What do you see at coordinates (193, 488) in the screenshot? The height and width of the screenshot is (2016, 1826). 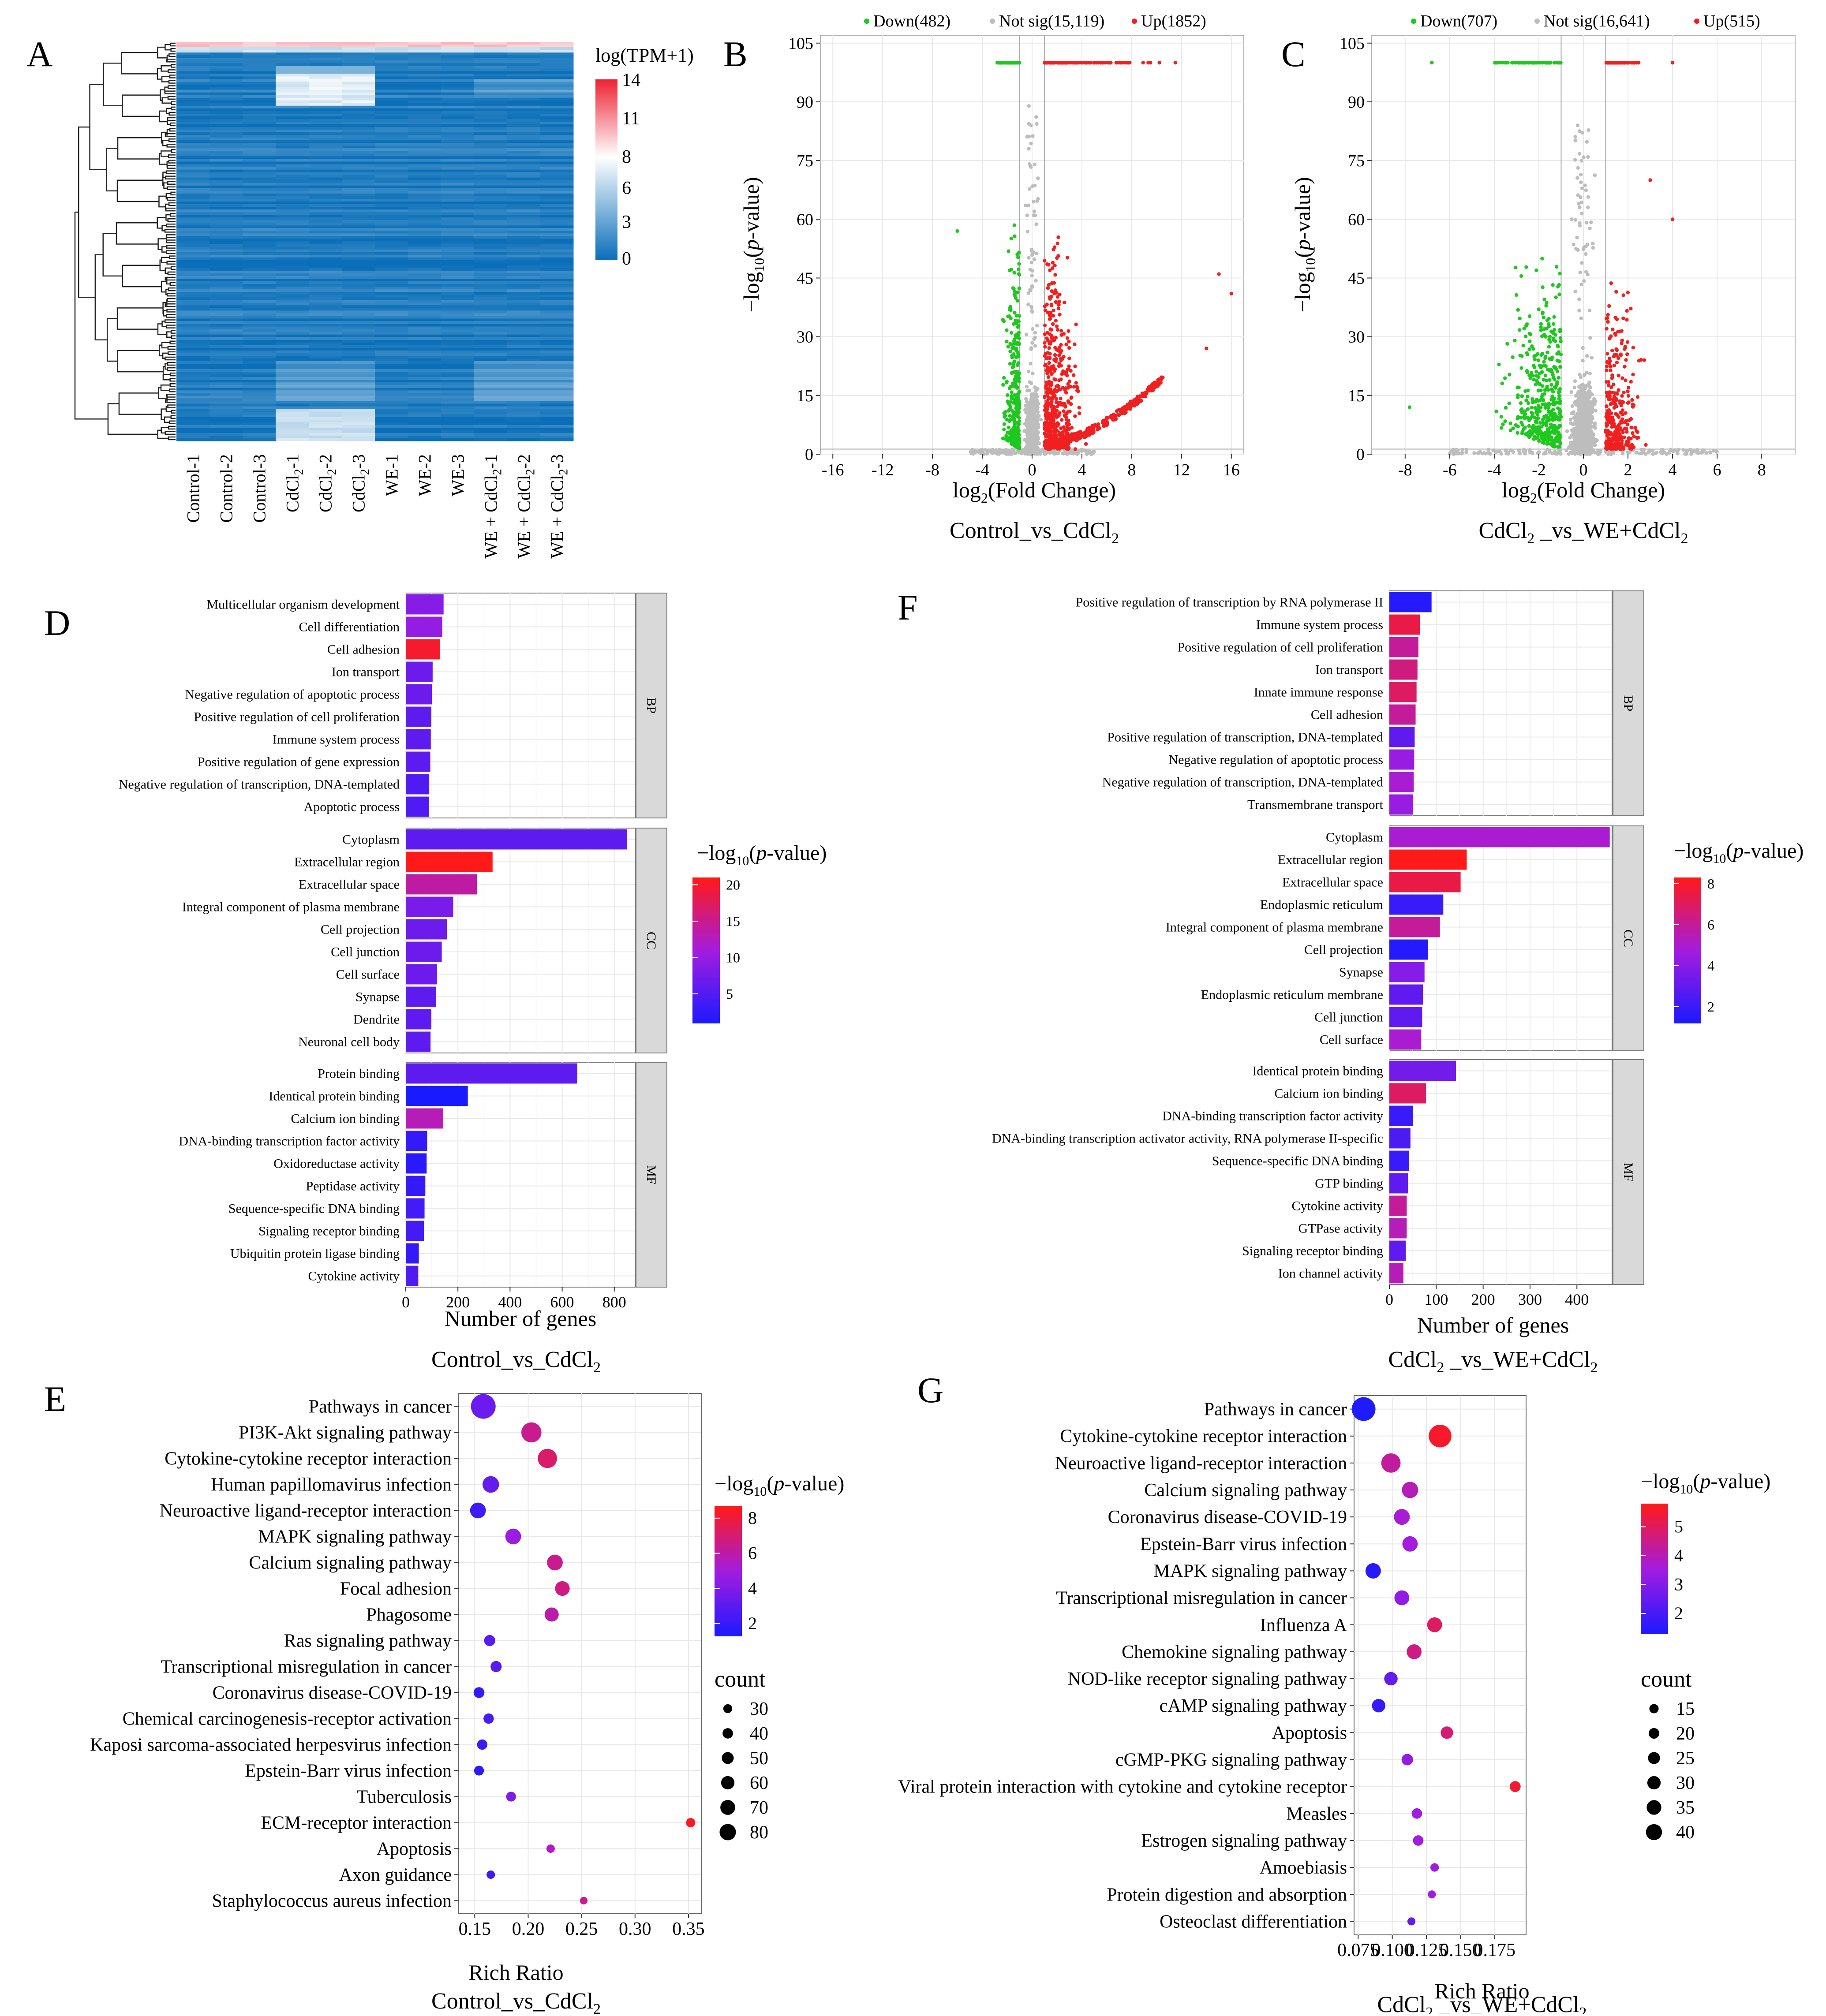 I see `heatmap-column-label: Control-1` at bounding box center [193, 488].